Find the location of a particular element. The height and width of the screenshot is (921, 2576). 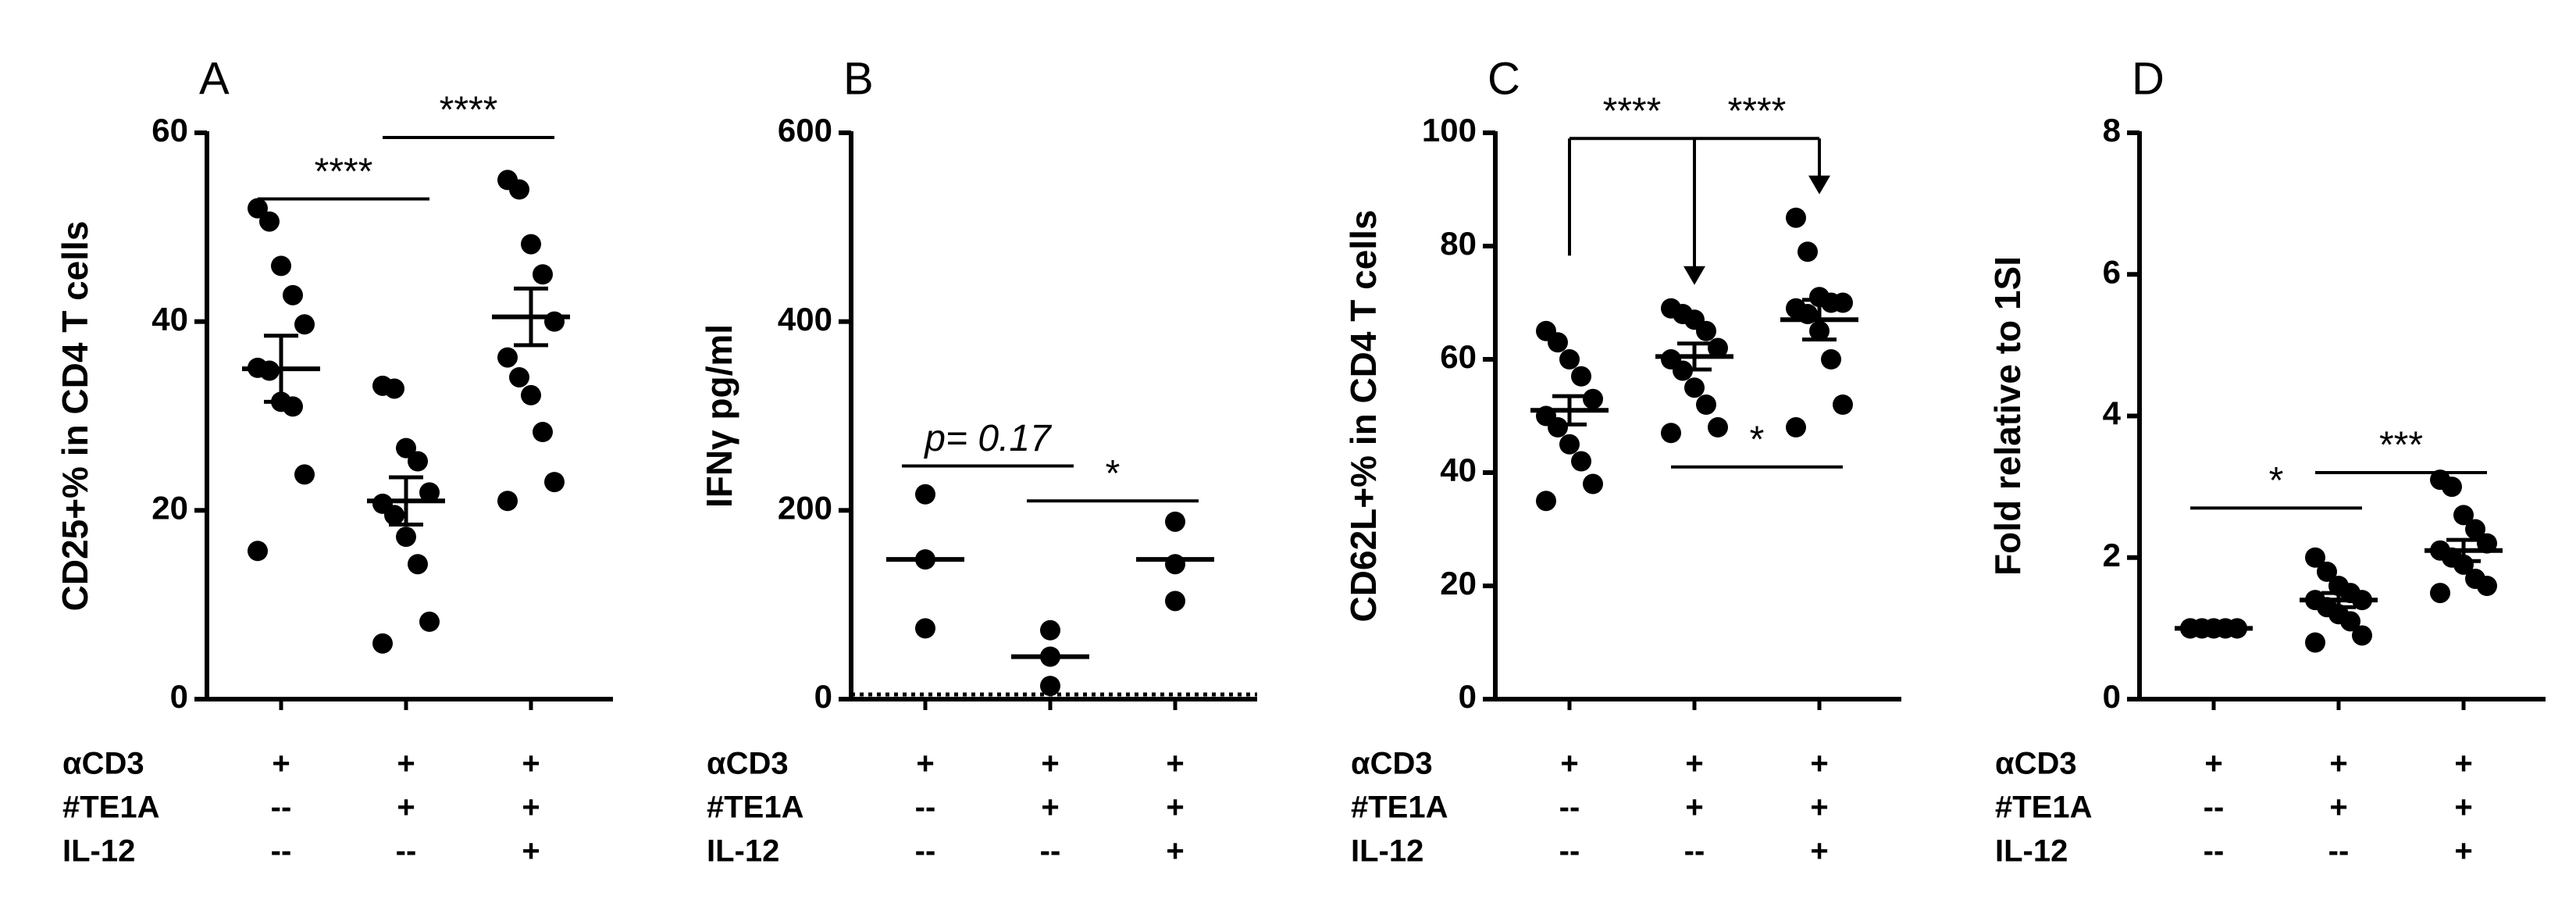

y-tick-label: 200 is located at coordinates (805, 507).